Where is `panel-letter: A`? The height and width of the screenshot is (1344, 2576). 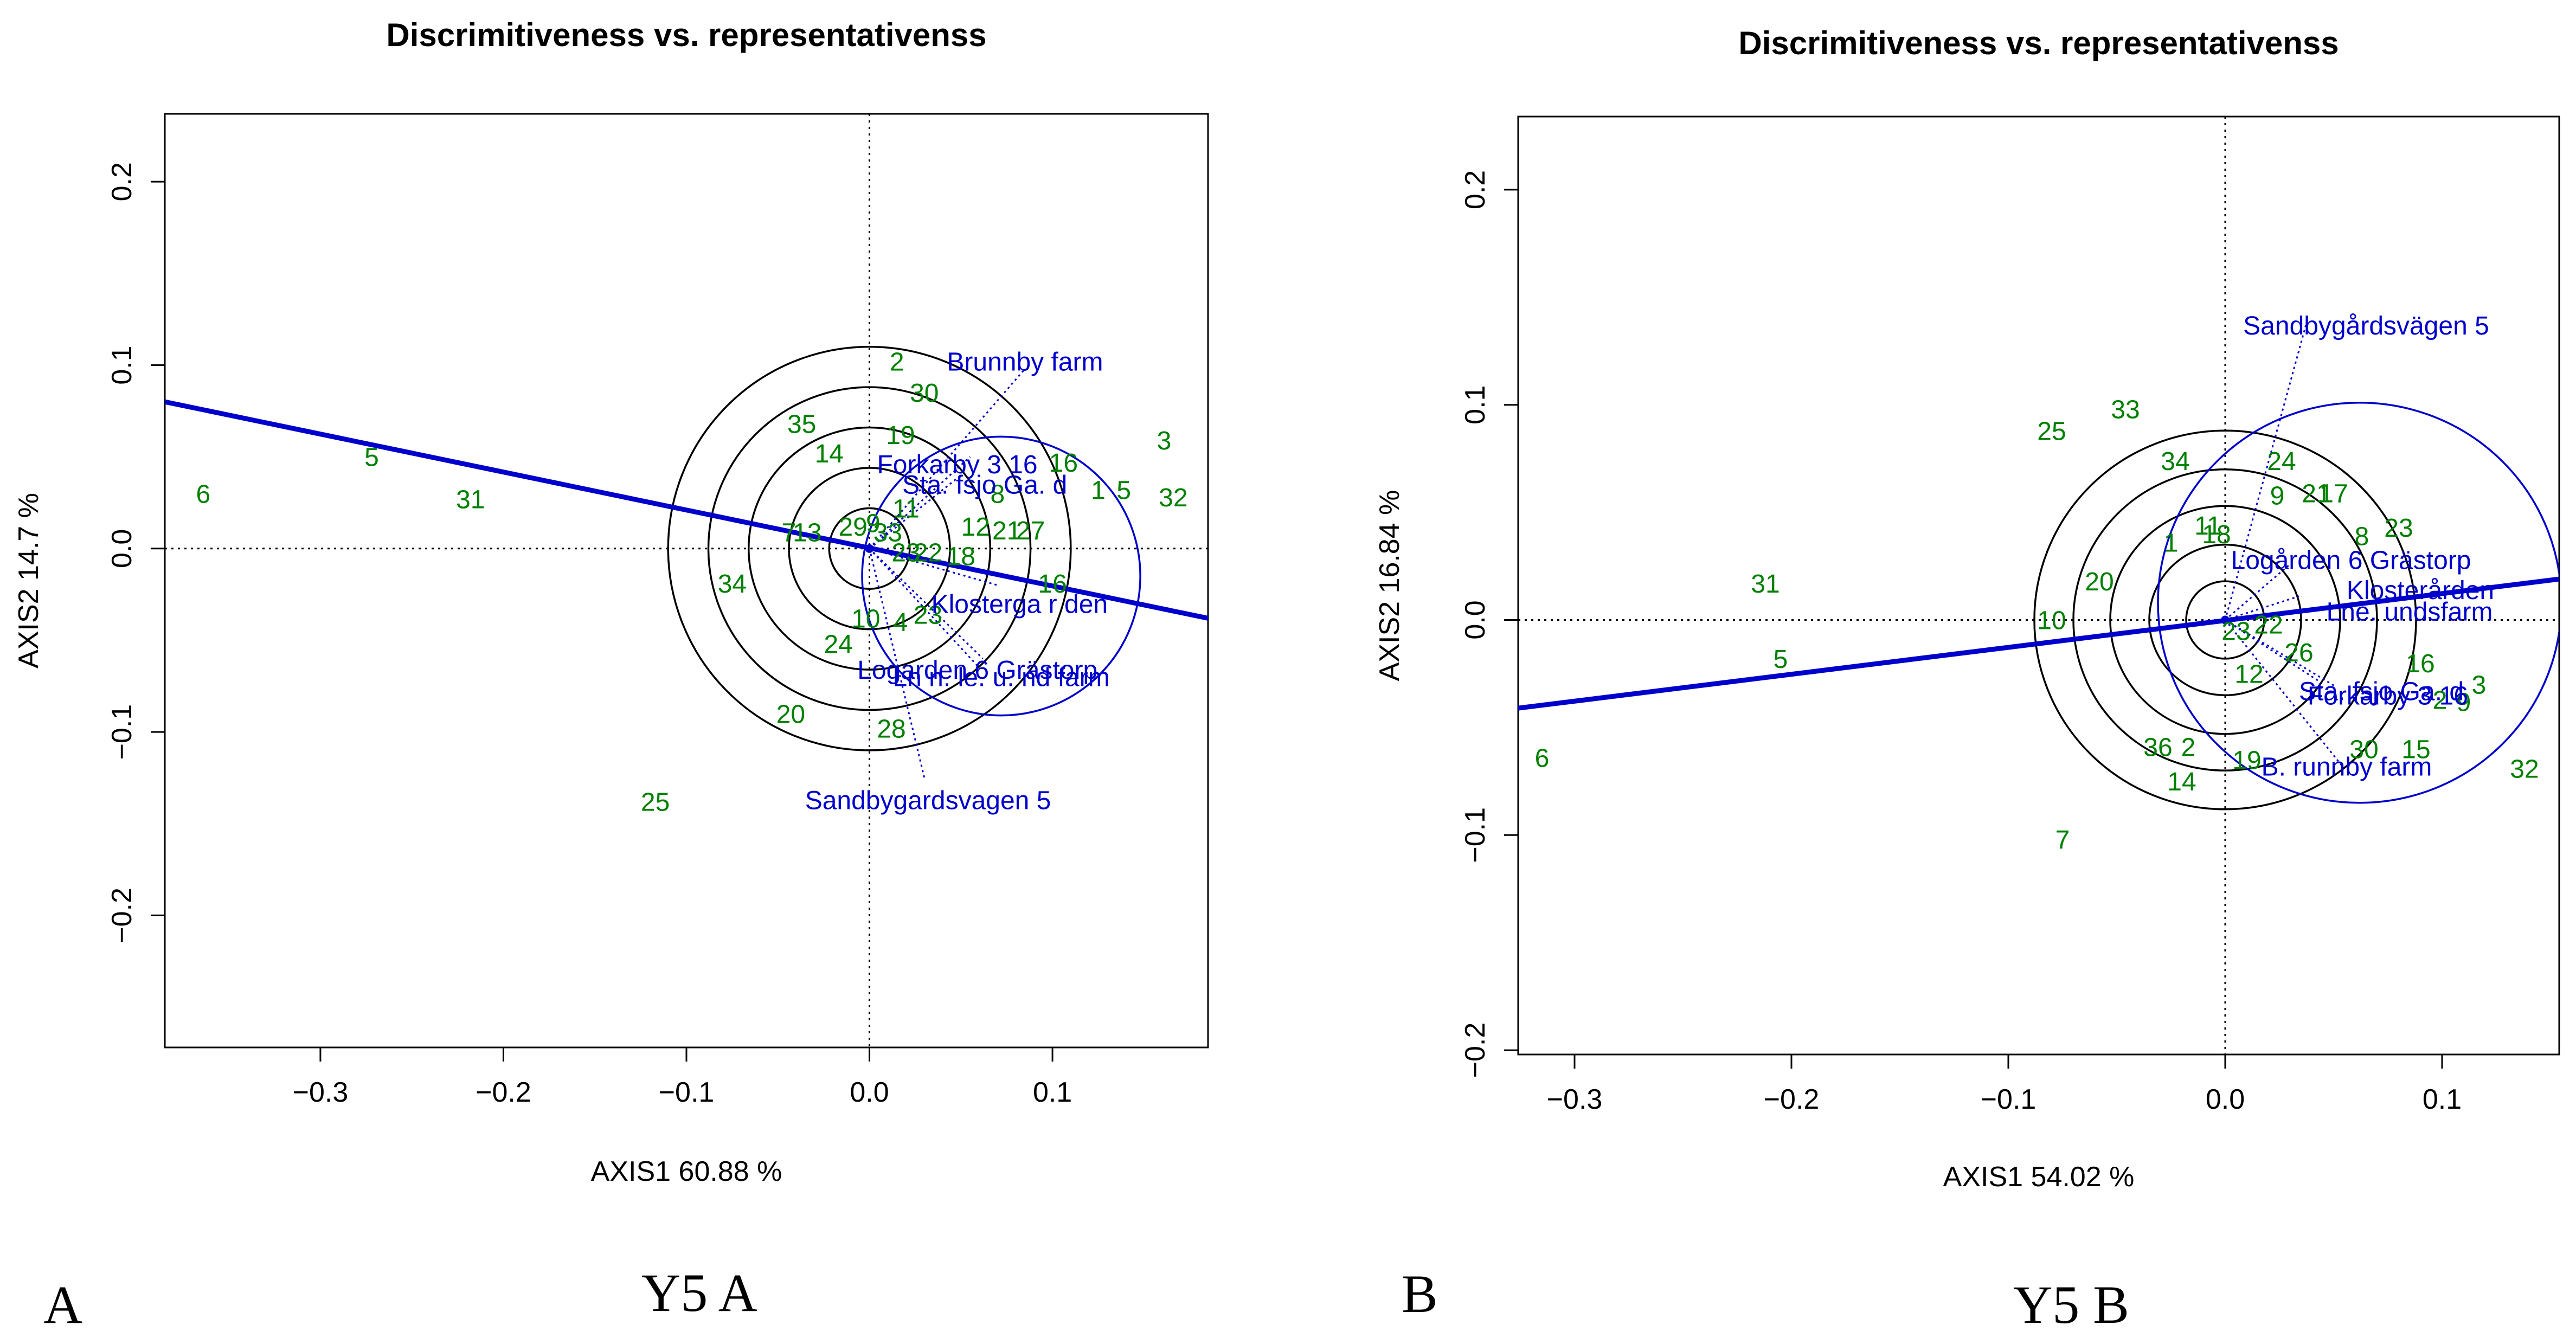
panel-letter: A is located at coordinates (63, 1305).